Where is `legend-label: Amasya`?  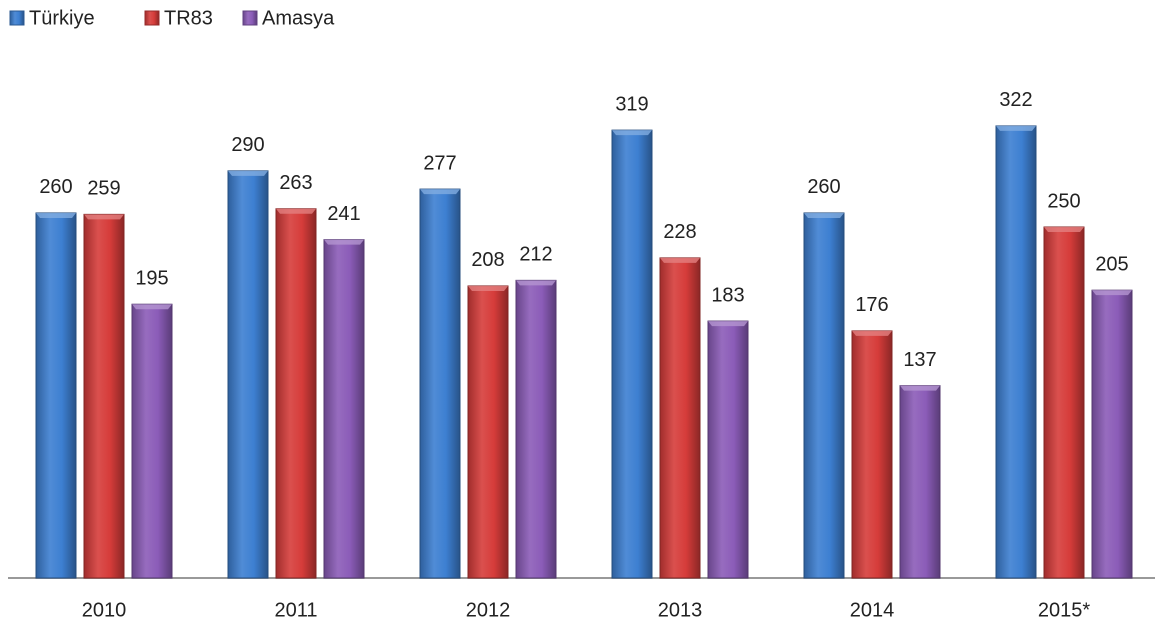 legend-label: Amasya is located at coordinates (298, 18).